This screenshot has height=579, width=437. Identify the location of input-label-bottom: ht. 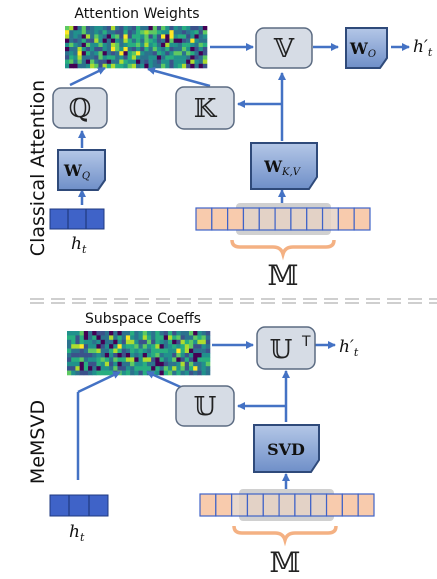
(77, 533).